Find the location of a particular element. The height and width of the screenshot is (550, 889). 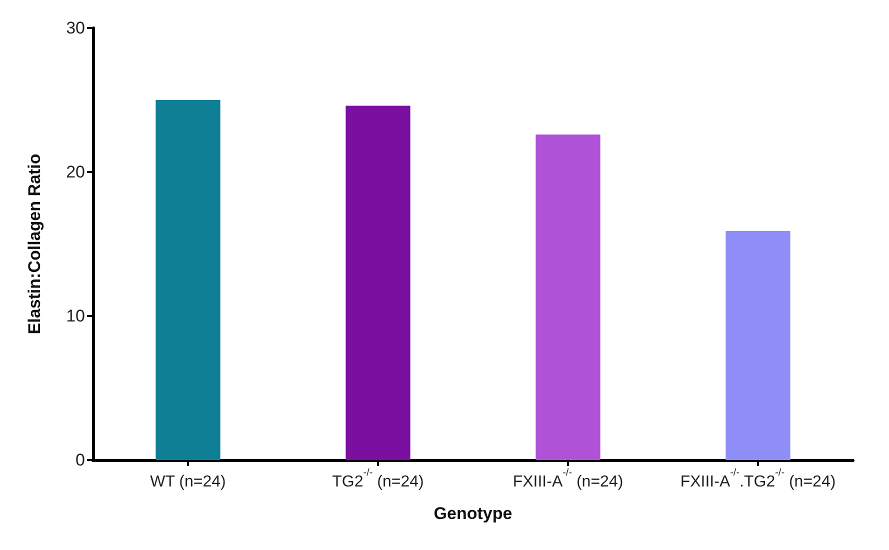

y-tick-label: 10 is located at coordinates (75, 316).